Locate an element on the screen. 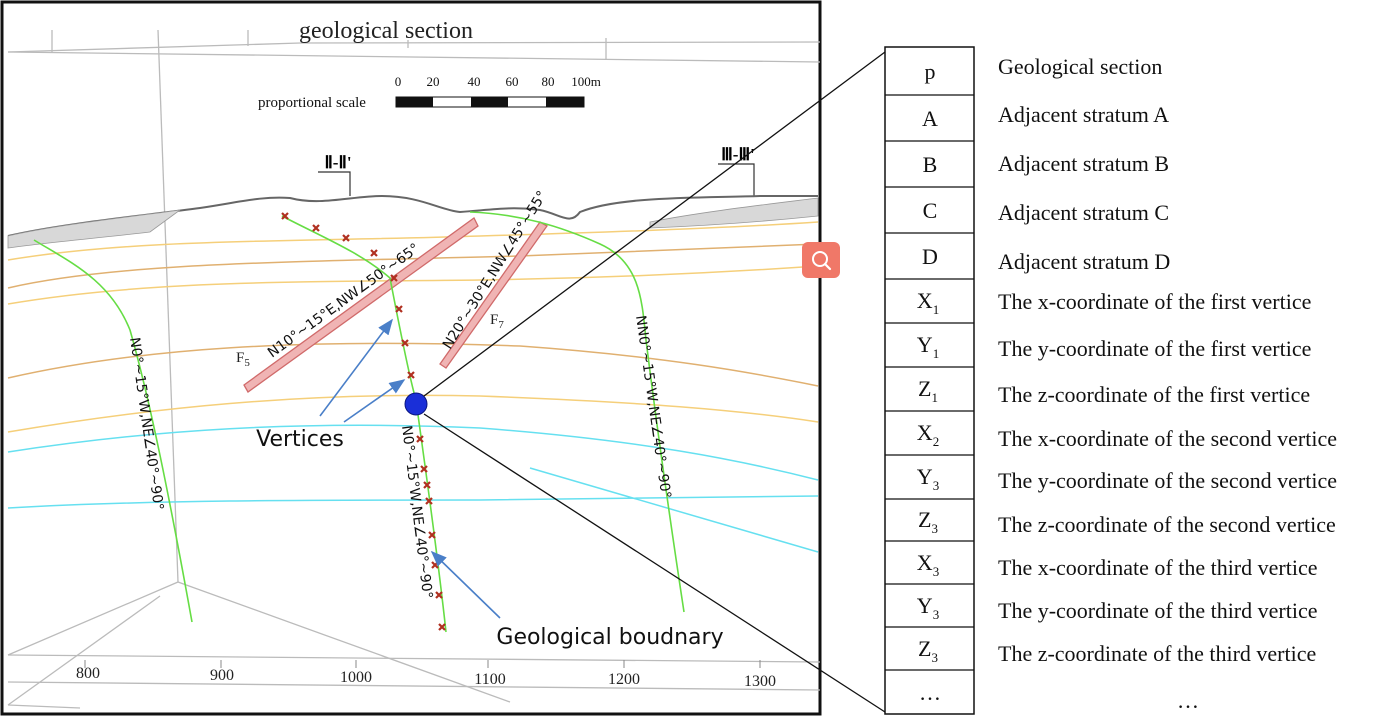 The width and height of the screenshot is (1394, 721). svg-text: Ⅱ-Ⅱ' is located at coordinates (337, 162).